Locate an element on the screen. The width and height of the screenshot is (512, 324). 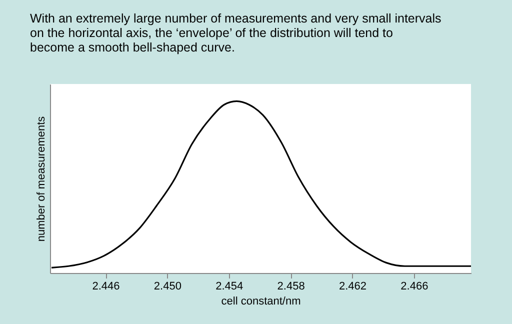
x-tick-label: 2.450 is located at coordinates (168, 286).